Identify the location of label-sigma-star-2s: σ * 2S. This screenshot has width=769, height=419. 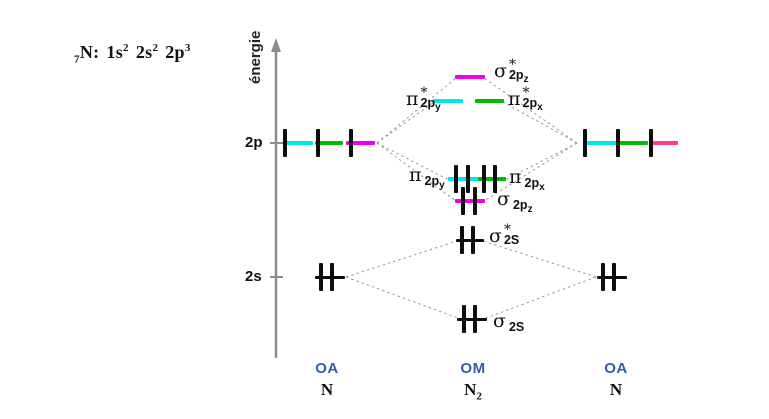
(504, 234).